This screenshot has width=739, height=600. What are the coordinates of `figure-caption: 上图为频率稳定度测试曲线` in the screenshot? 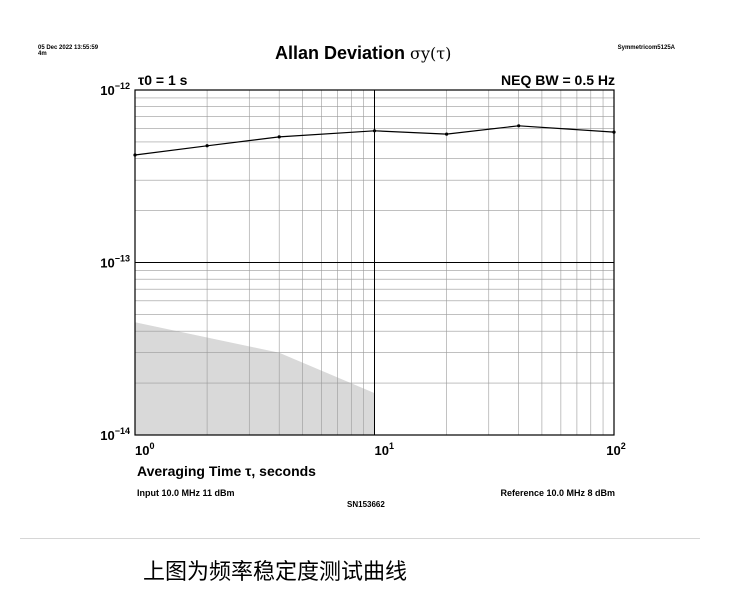 It's located at (275, 572).